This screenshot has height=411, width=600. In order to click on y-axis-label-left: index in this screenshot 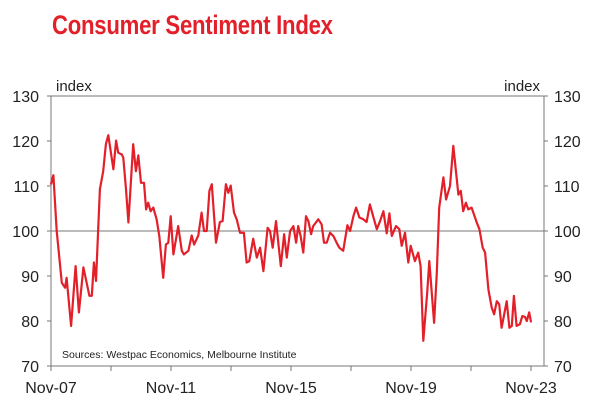, I will do `click(74, 86)`.